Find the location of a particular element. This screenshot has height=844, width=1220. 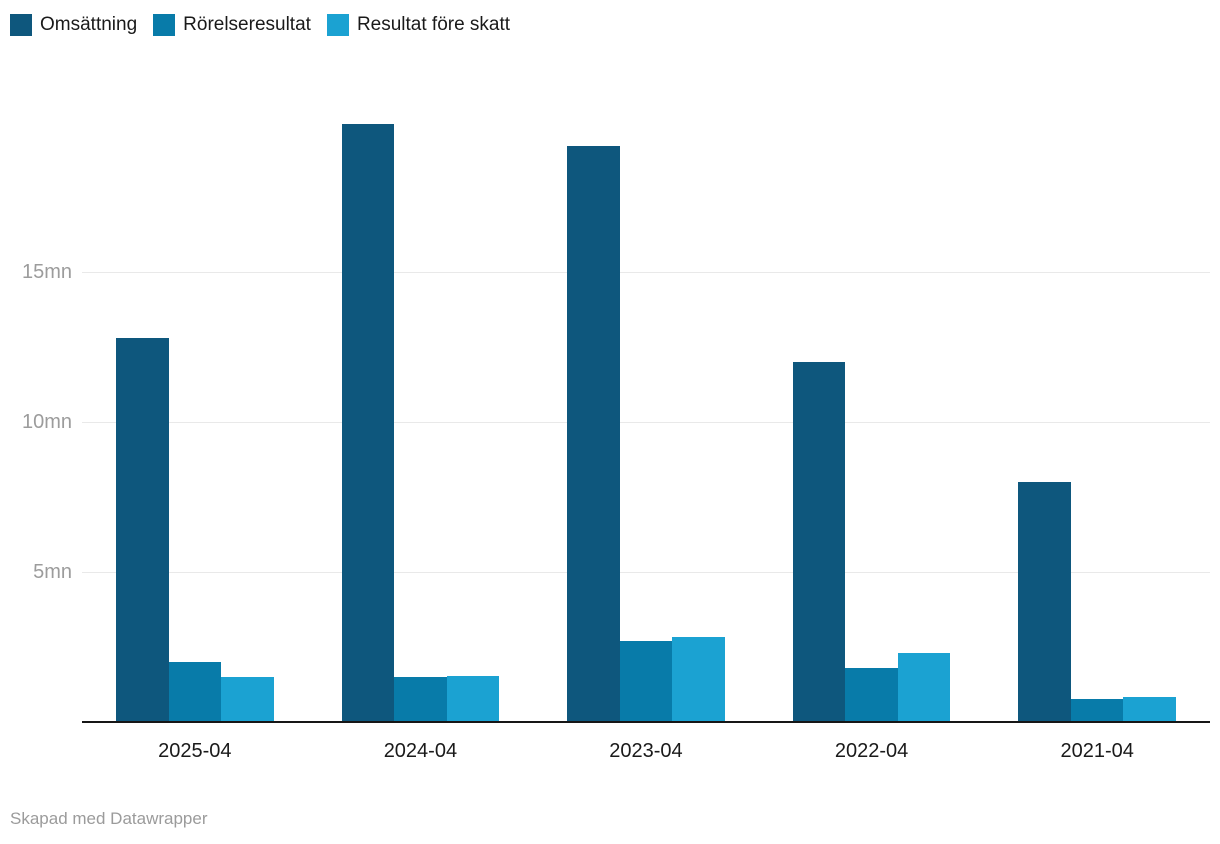

y-tick-label: 5mn is located at coordinates (52, 572).